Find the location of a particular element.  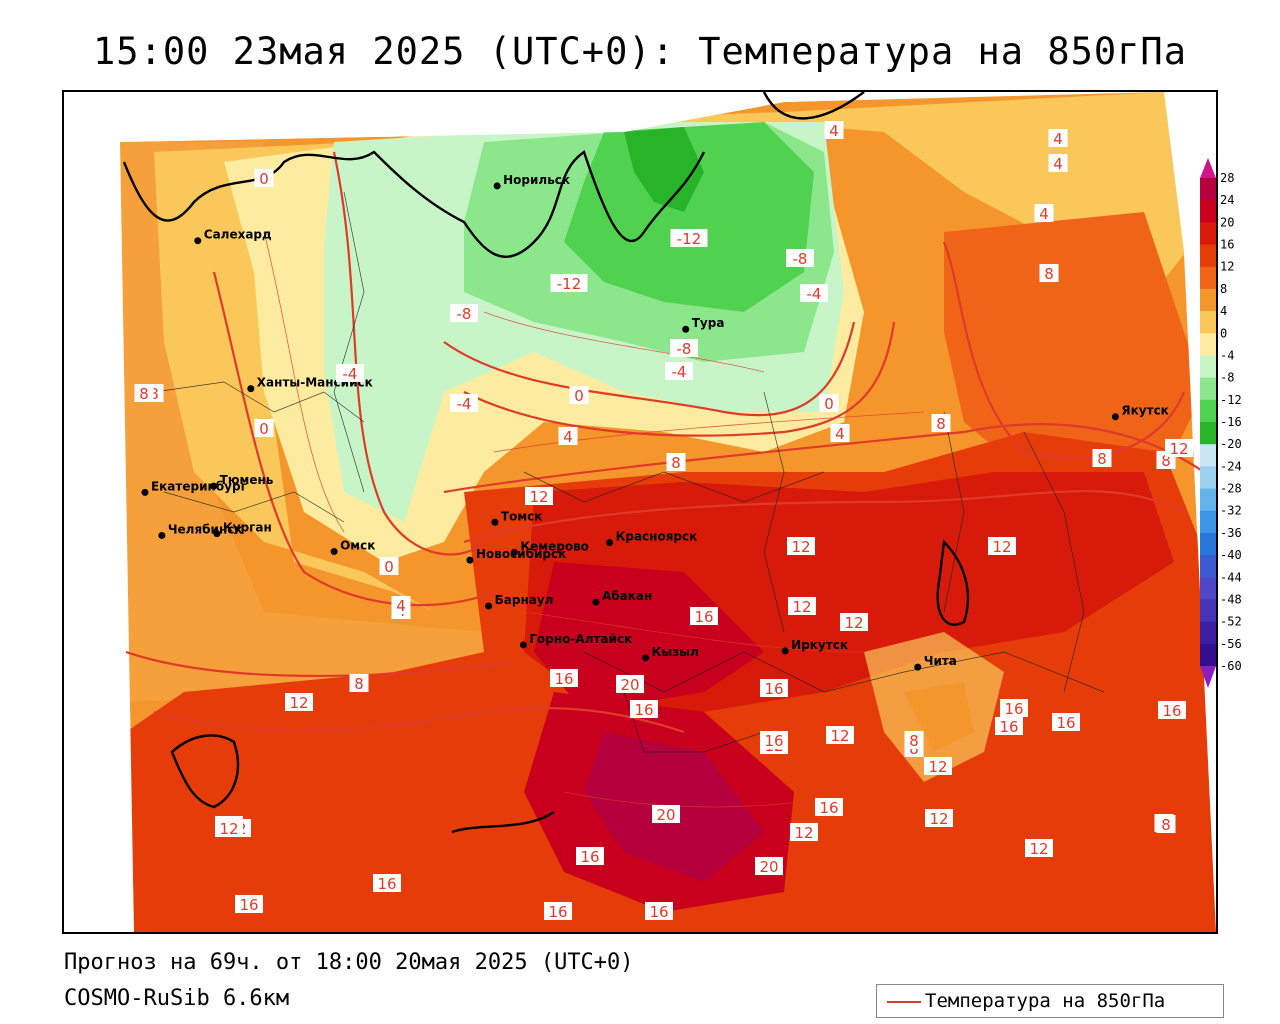

city-marker: Барнаул is located at coordinates (519, 601).